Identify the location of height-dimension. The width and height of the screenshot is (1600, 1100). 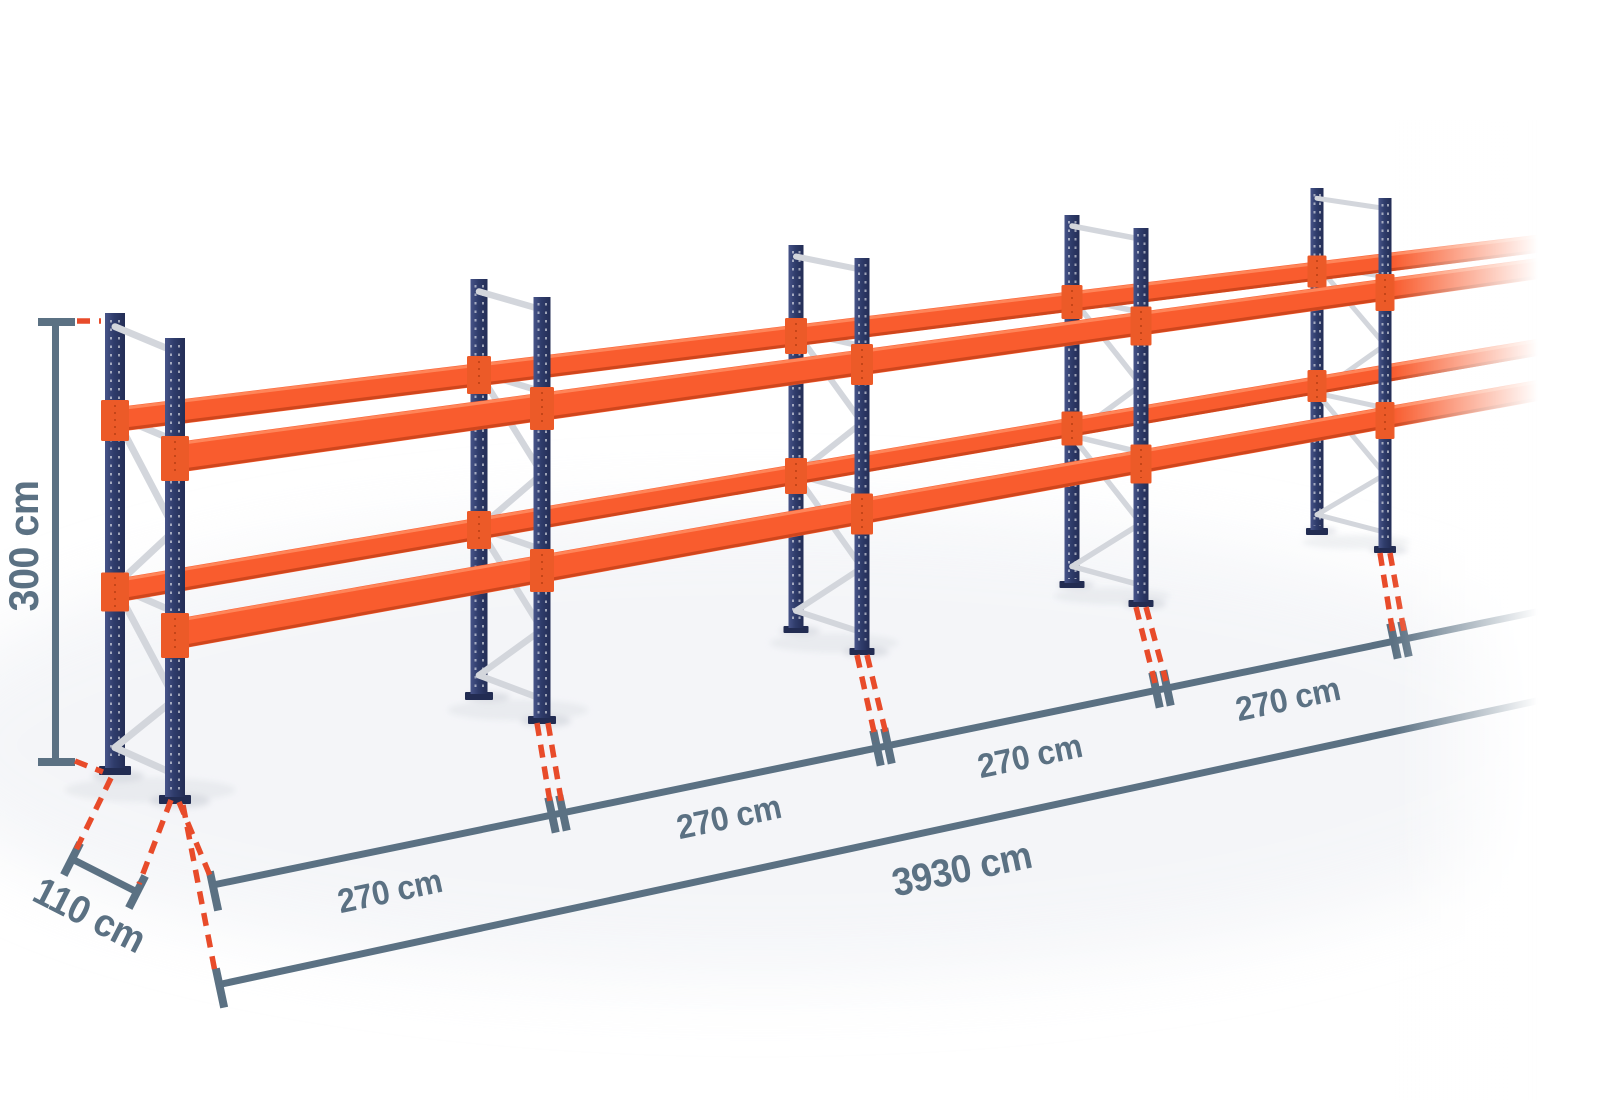
(56, 542).